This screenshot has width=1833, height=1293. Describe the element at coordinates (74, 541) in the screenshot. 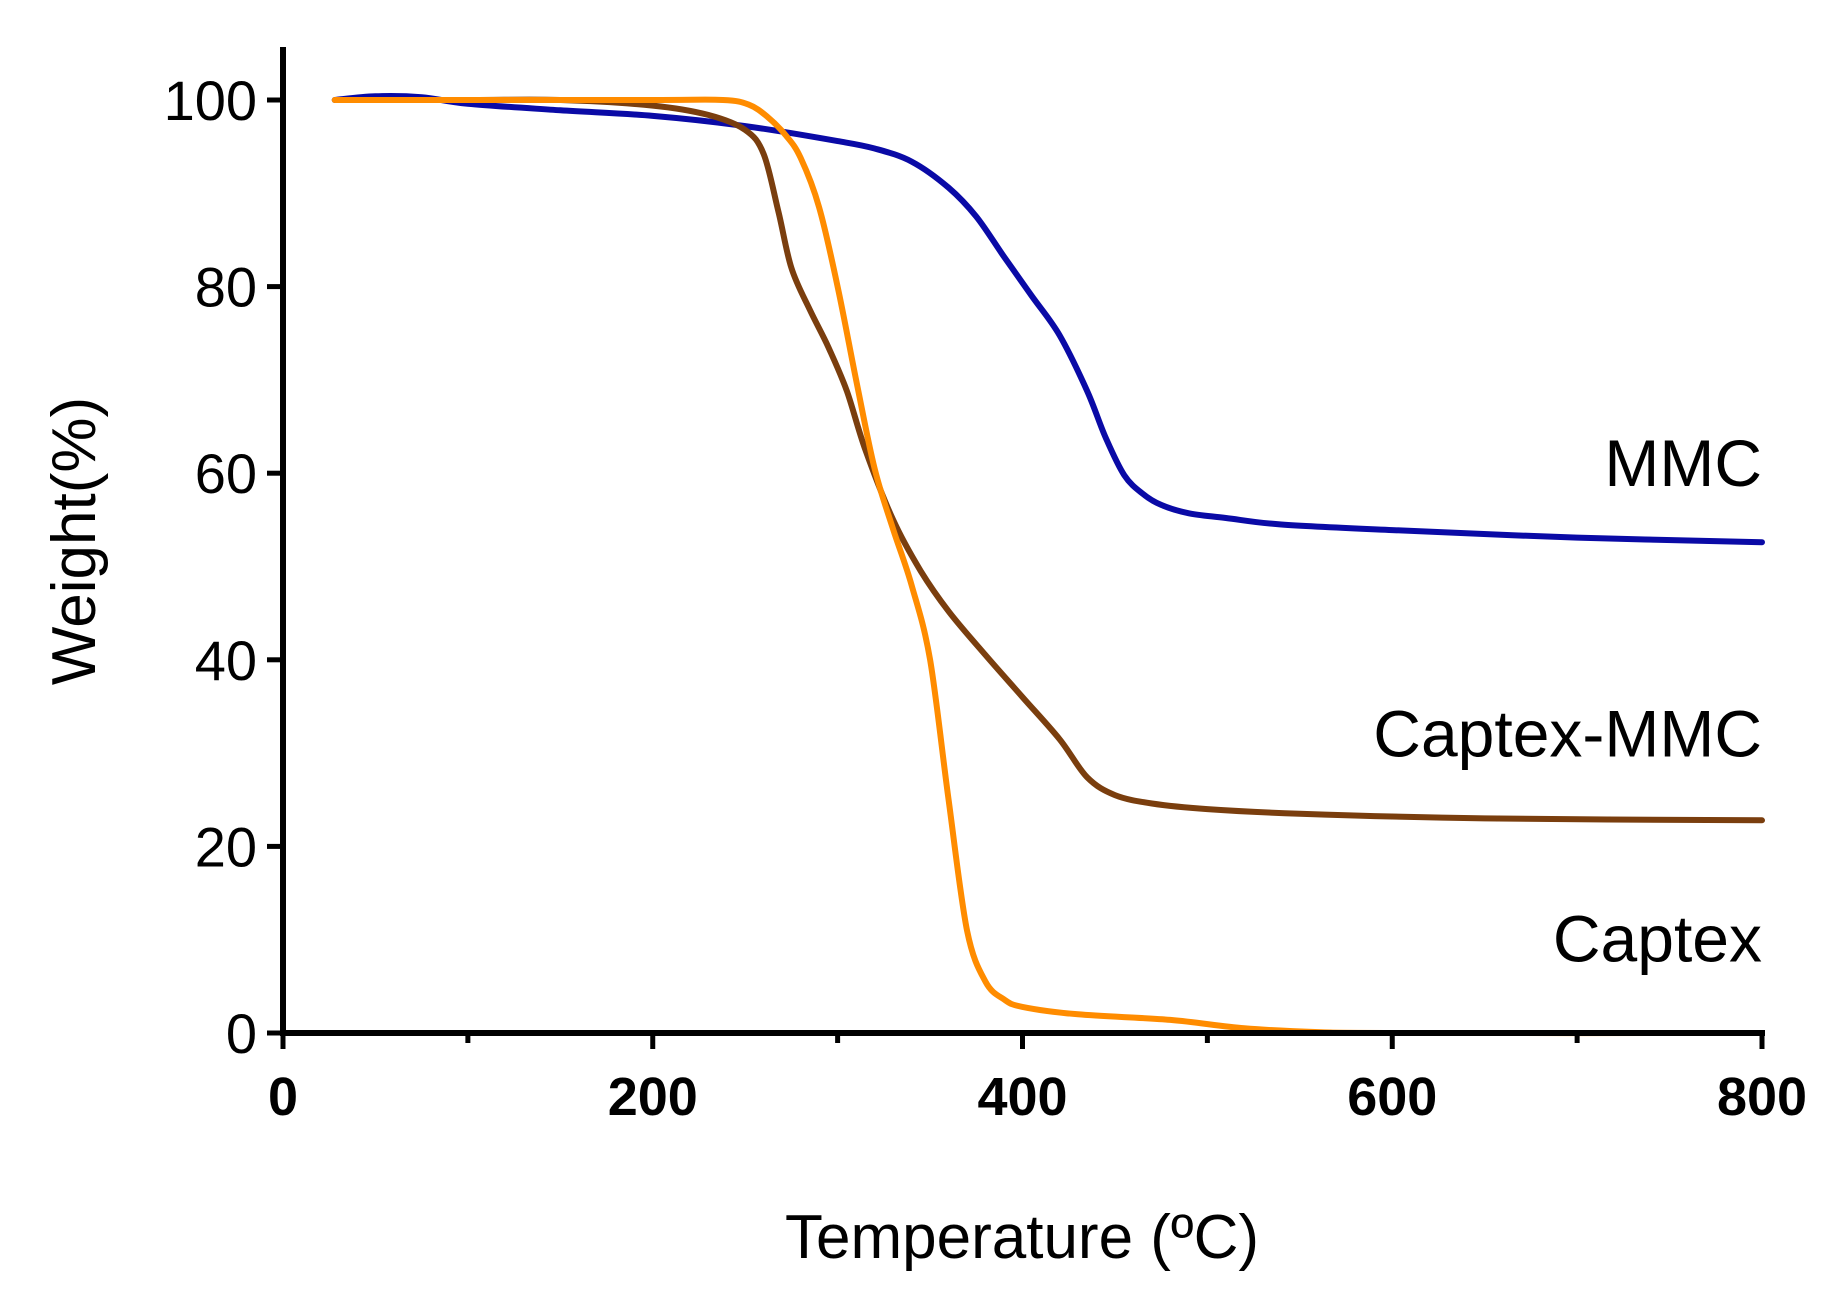

I see `y-axis-title: Weight(%)` at that location.